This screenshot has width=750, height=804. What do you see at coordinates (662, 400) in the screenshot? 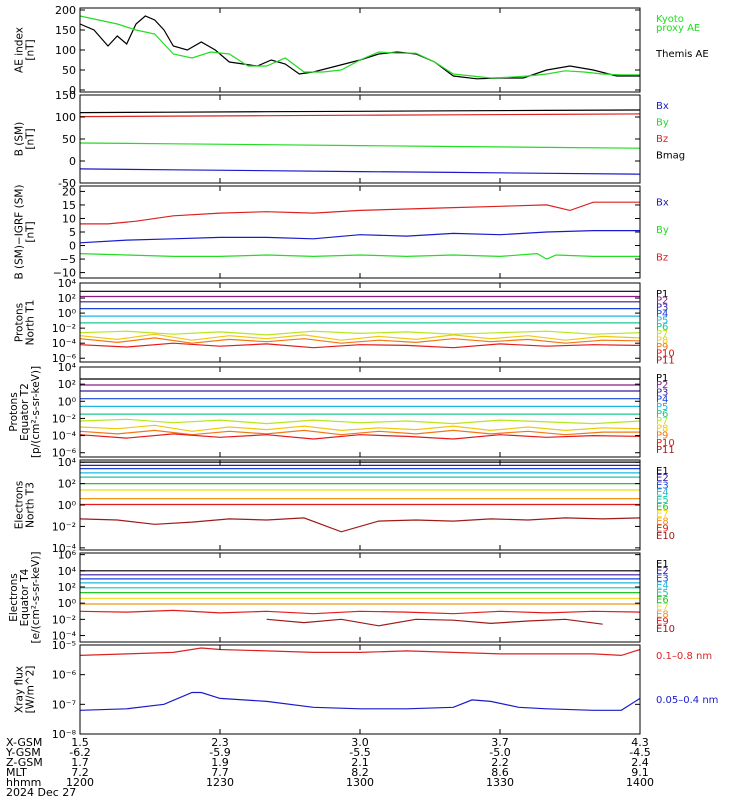
I see `legend-entry: P4` at bounding box center [662, 400].